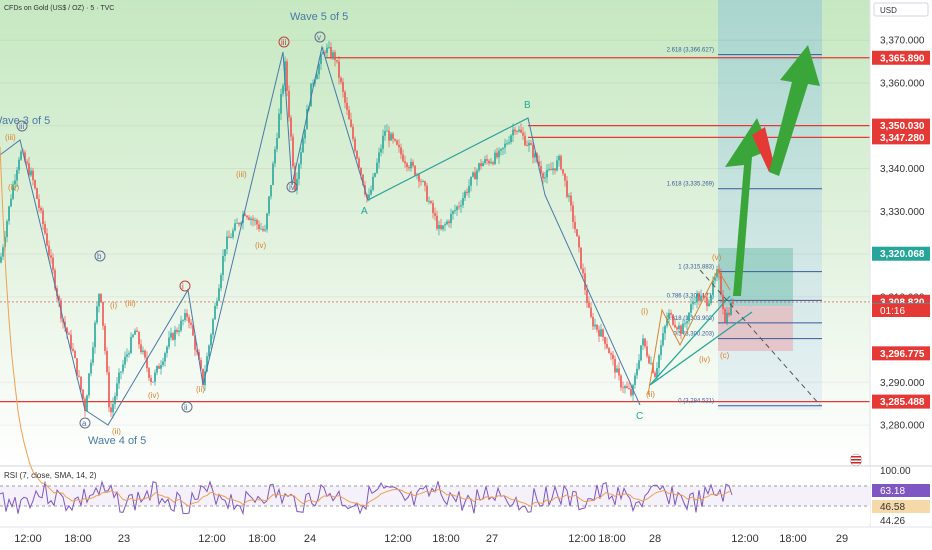 The image size is (932, 550). What do you see at coordinates (690, 185) in the screenshot?
I see `fib-level-label: 1.618 (3,335.269)` at bounding box center [690, 185].